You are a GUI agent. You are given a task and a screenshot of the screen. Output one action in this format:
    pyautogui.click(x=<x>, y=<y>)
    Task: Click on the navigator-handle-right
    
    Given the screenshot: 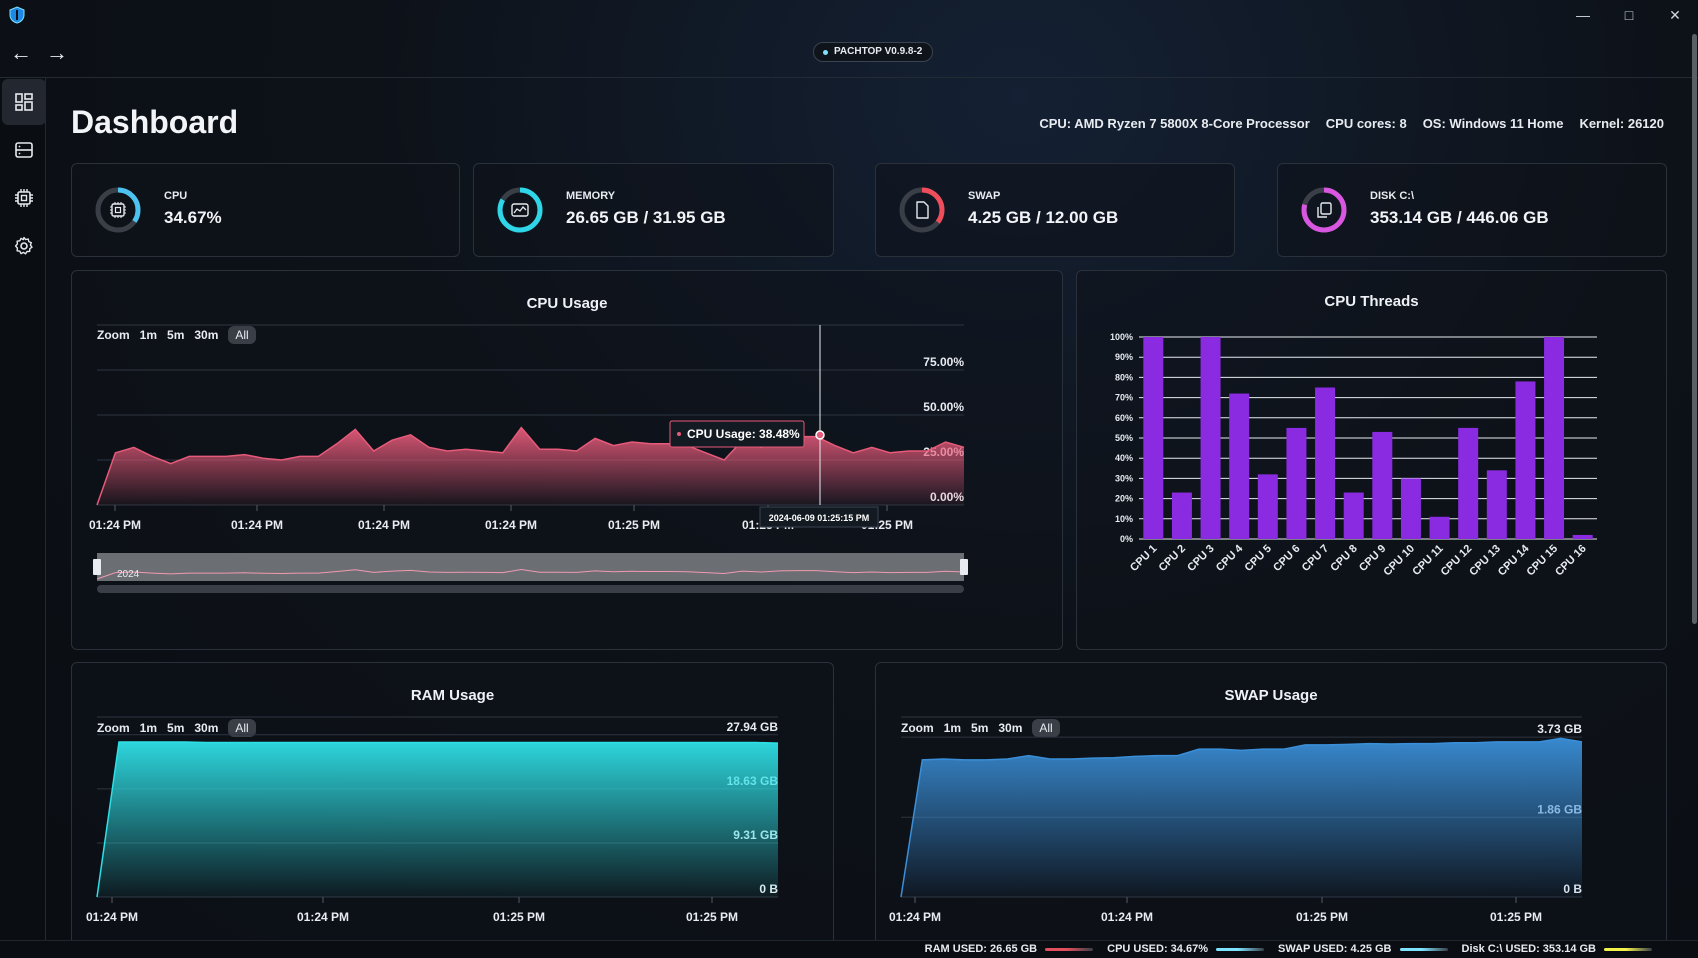 What is the action you would take?
    pyautogui.click(x=964, y=567)
    